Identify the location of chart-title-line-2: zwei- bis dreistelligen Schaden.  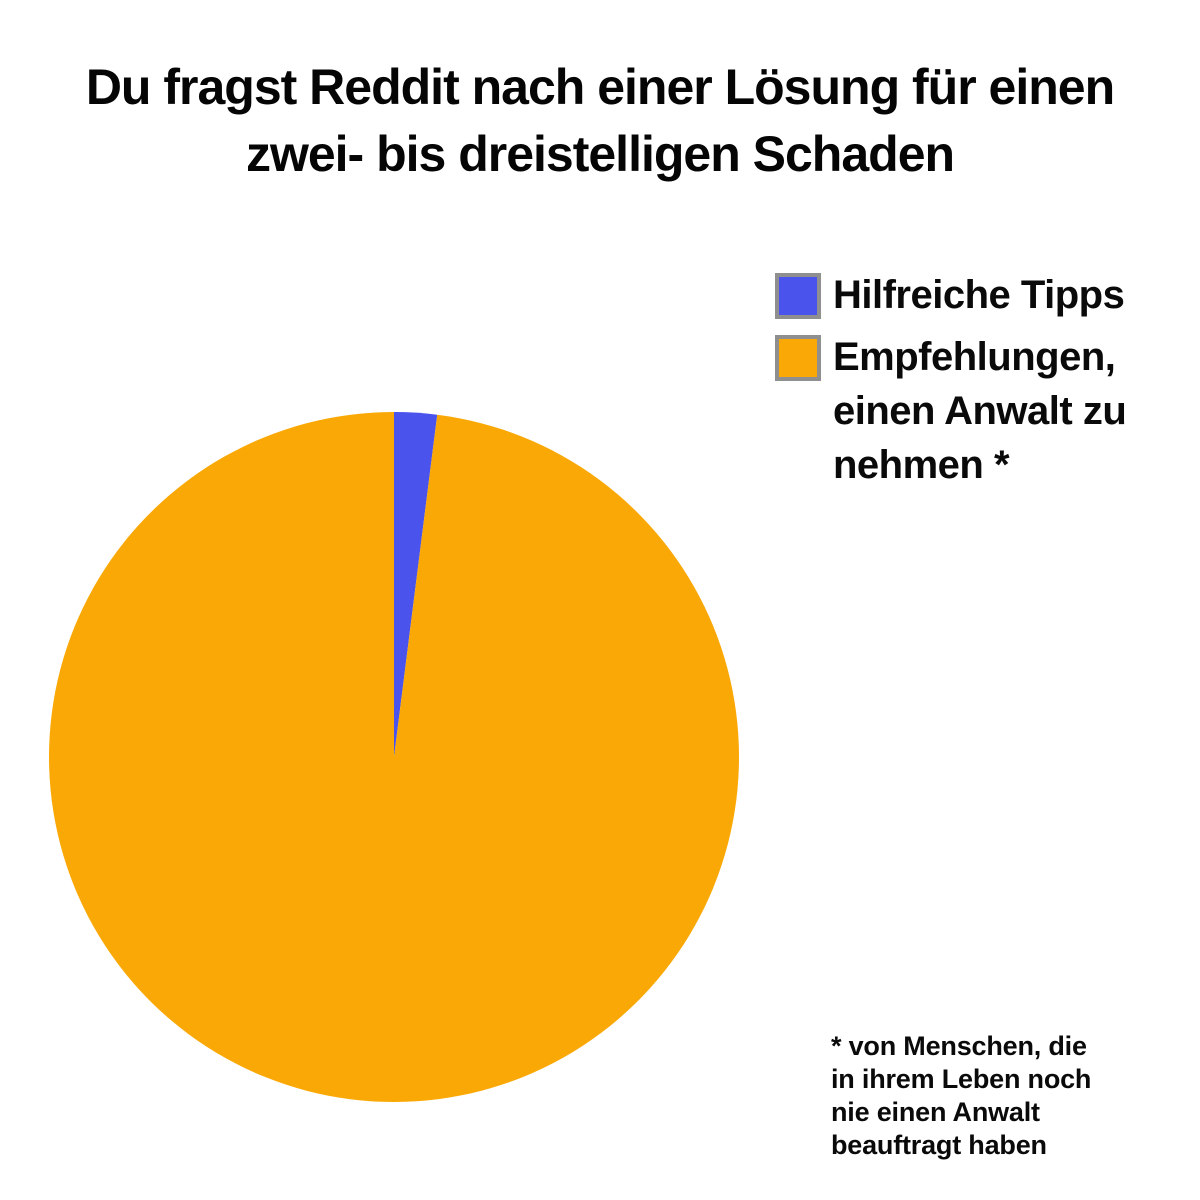
(600, 154).